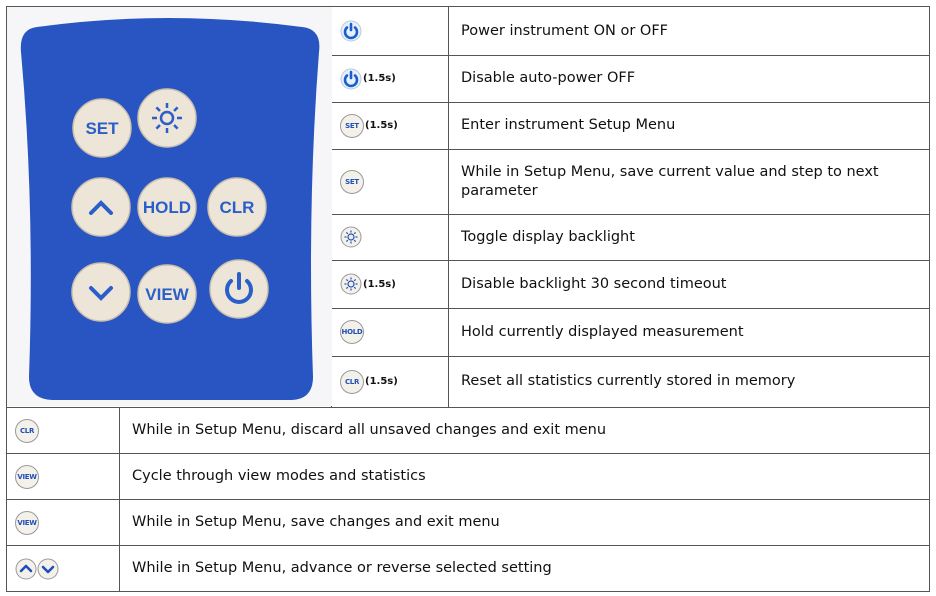 This screenshot has height=596, width=936. I want to click on description: Enter instrument Setup Menu, so click(689, 125).